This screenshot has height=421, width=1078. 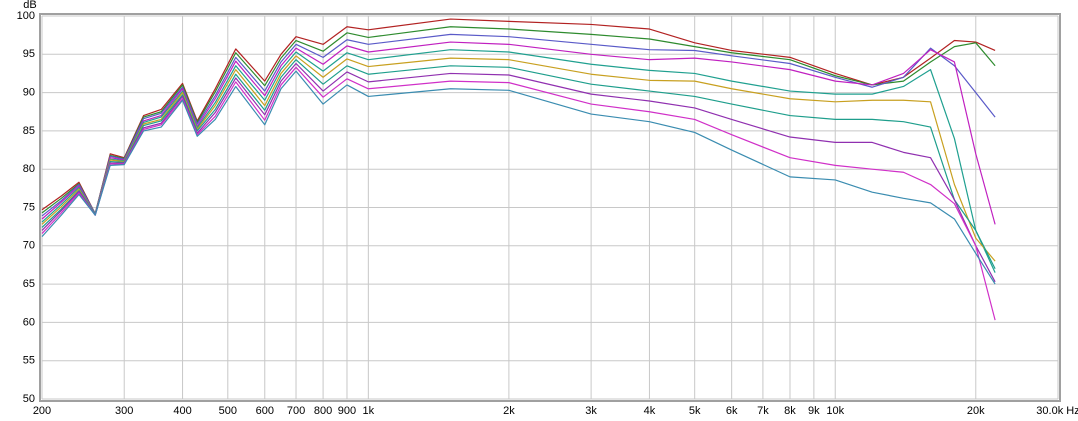 I want to click on x-tick-label: 6k, so click(x=732, y=411).